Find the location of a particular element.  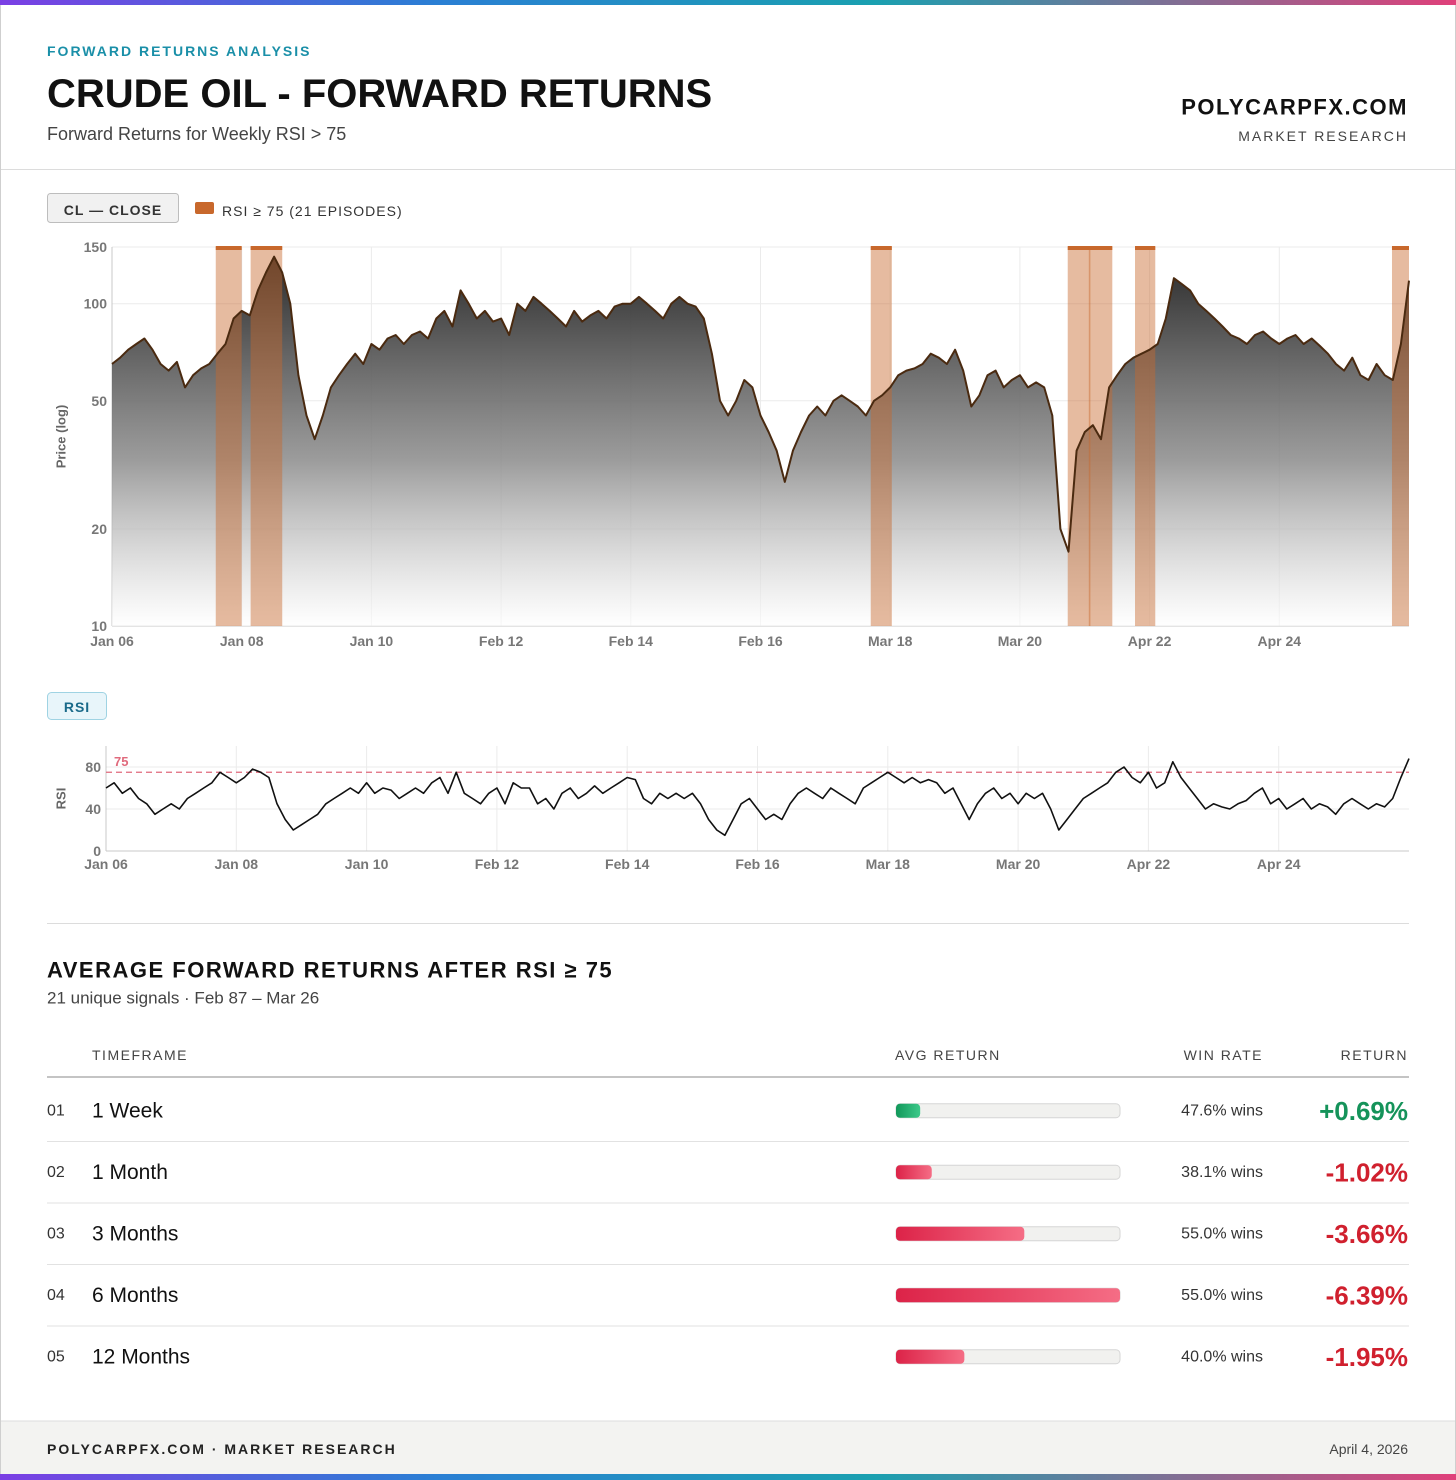

top-accent is located at coordinates (728, 2).